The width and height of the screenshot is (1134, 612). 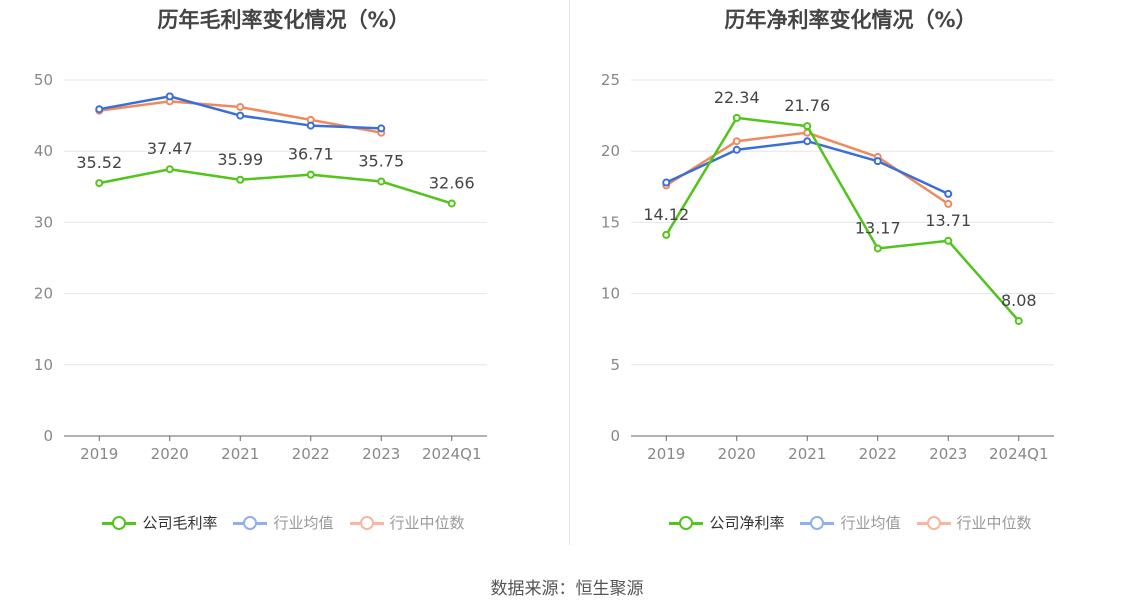 I want to click on y-tick-label: 50, so click(x=43, y=80).